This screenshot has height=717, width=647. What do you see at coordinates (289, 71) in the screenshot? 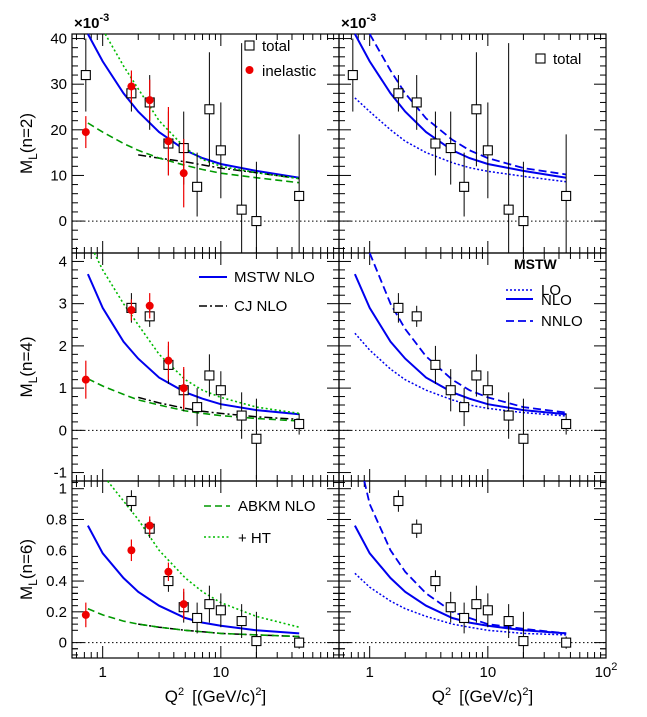
I see `legend-label-inelastic: inelastic` at bounding box center [289, 71].